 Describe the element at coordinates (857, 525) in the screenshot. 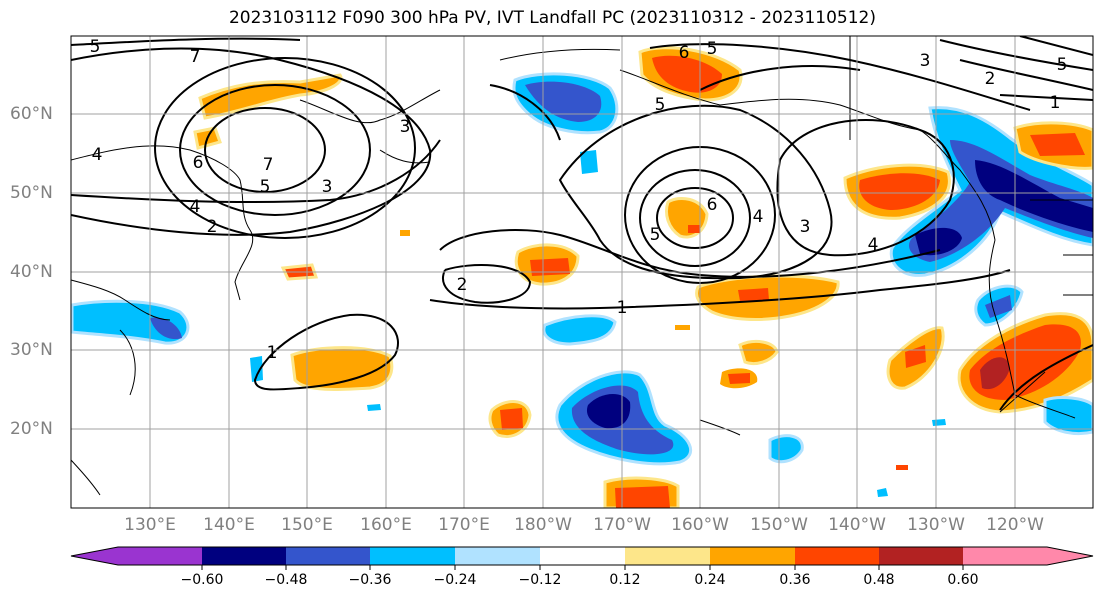

I see `lon-label: 140°W` at that location.